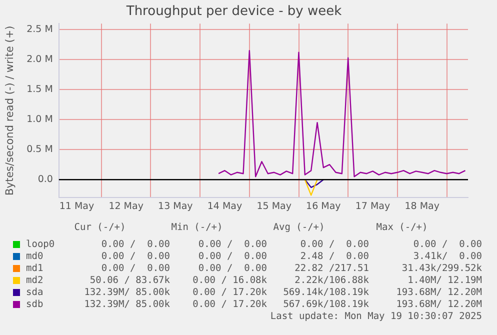 The width and height of the screenshot is (497, 335). I want to click on y-axis-title: Bytes/second read (-) / write (+), so click(10, 111).